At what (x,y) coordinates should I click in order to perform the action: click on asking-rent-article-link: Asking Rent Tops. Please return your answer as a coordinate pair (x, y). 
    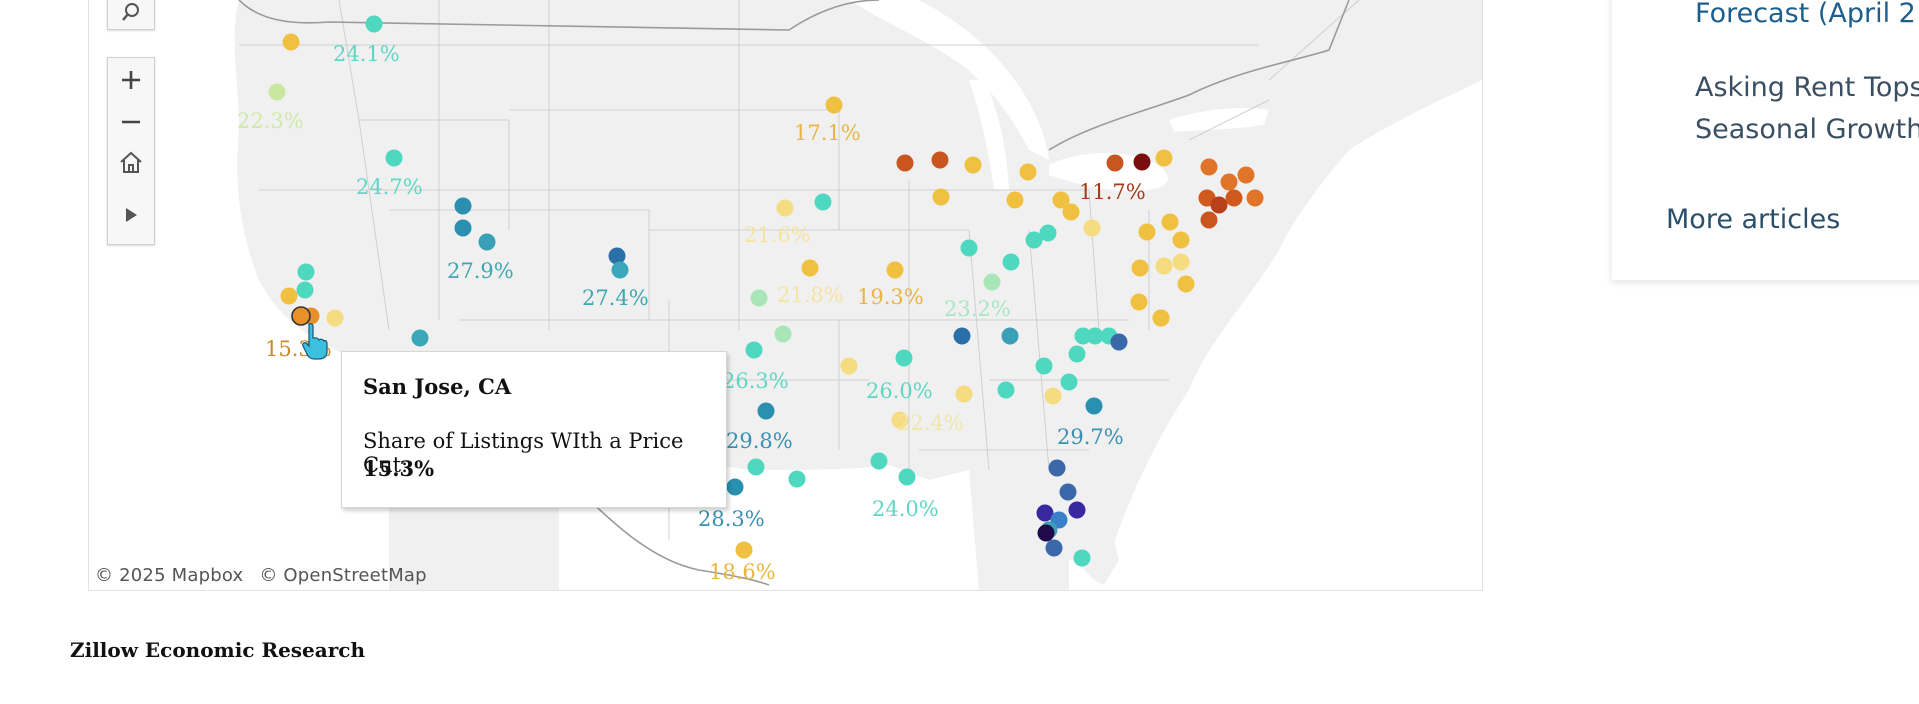
    Looking at the image, I should click on (1807, 87).